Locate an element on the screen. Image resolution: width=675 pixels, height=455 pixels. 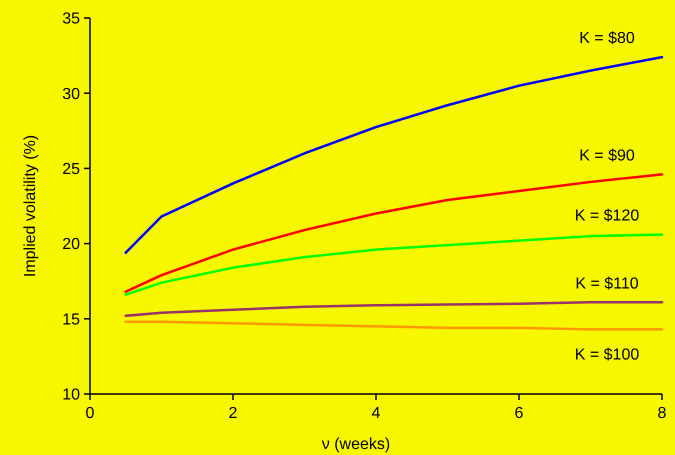
x-tick-label: 8 is located at coordinates (662, 413).